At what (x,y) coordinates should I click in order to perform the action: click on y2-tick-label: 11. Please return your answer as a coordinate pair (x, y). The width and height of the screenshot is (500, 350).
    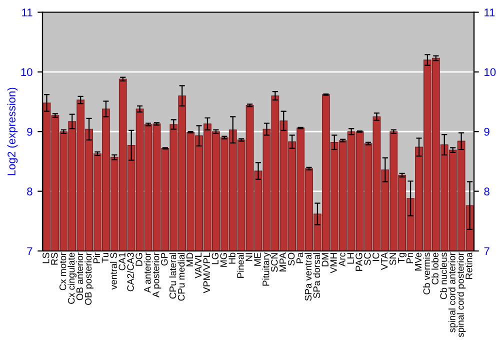
    Looking at the image, I should click on (489, 12).